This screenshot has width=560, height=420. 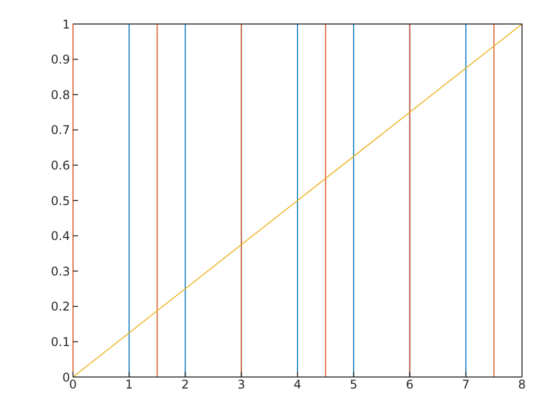 What do you see at coordinates (466, 385) in the screenshot?
I see `x-tick-label: 7` at bounding box center [466, 385].